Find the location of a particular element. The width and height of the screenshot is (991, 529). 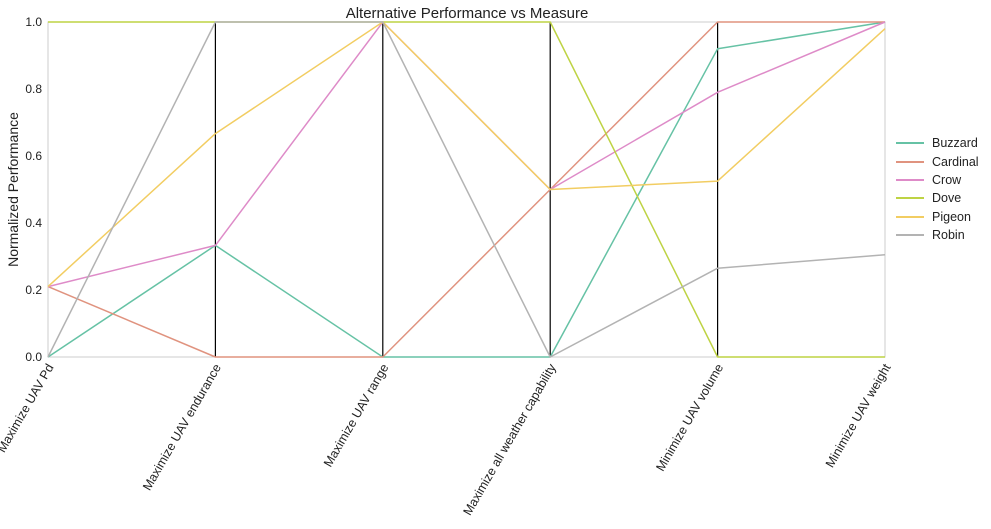

y-tick-labels: 0.0 0.2 0.4 0.6 0.8 1.0 is located at coordinates (33, 189).